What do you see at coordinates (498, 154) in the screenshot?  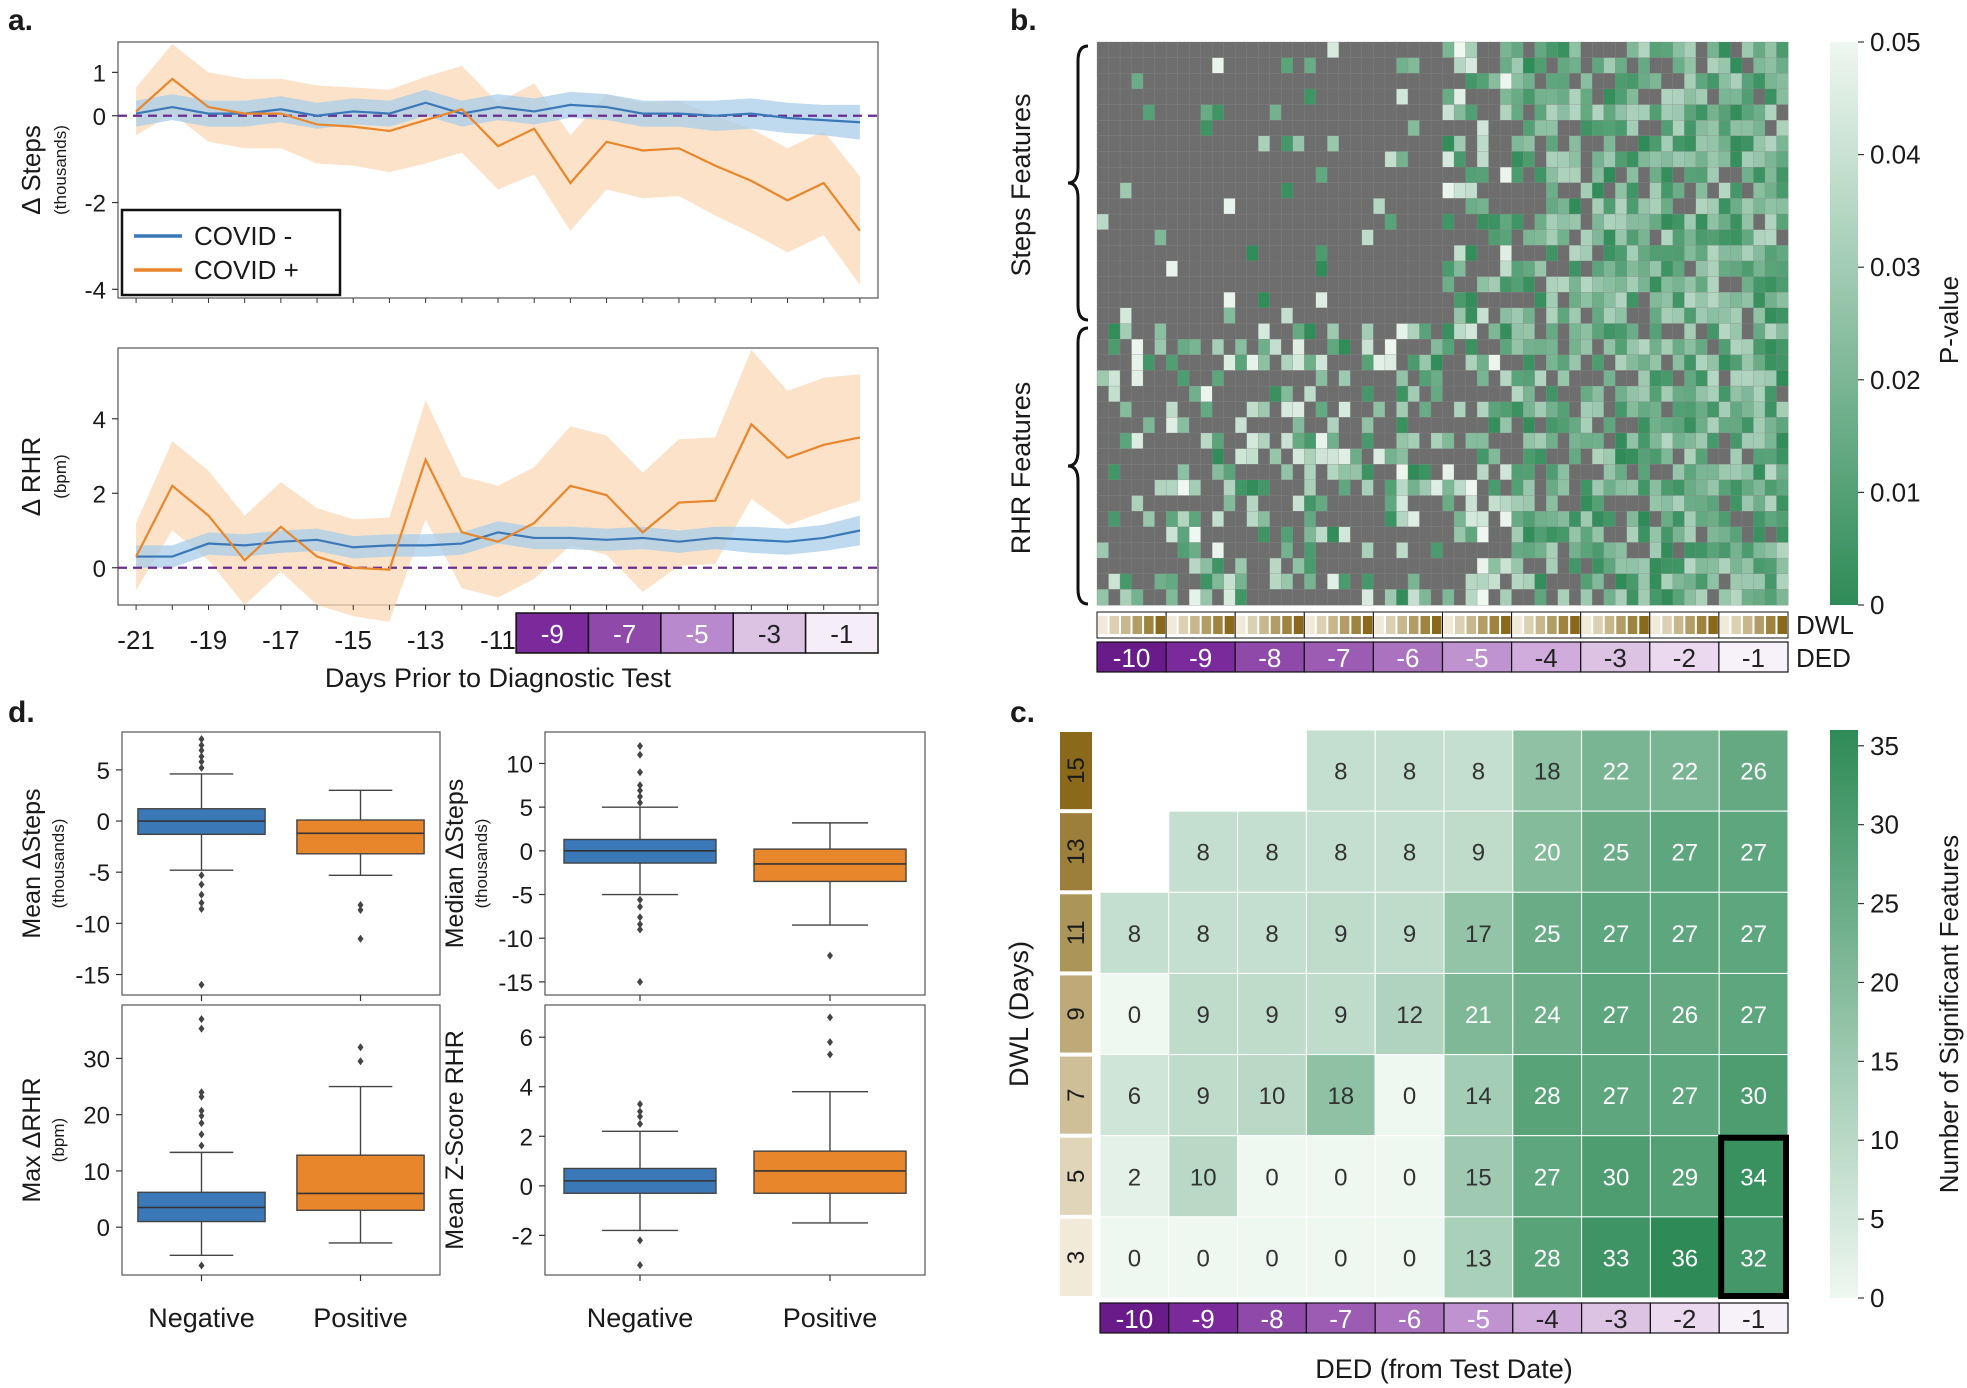 I see `series-line-covid-pos` at bounding box center [498, 154].